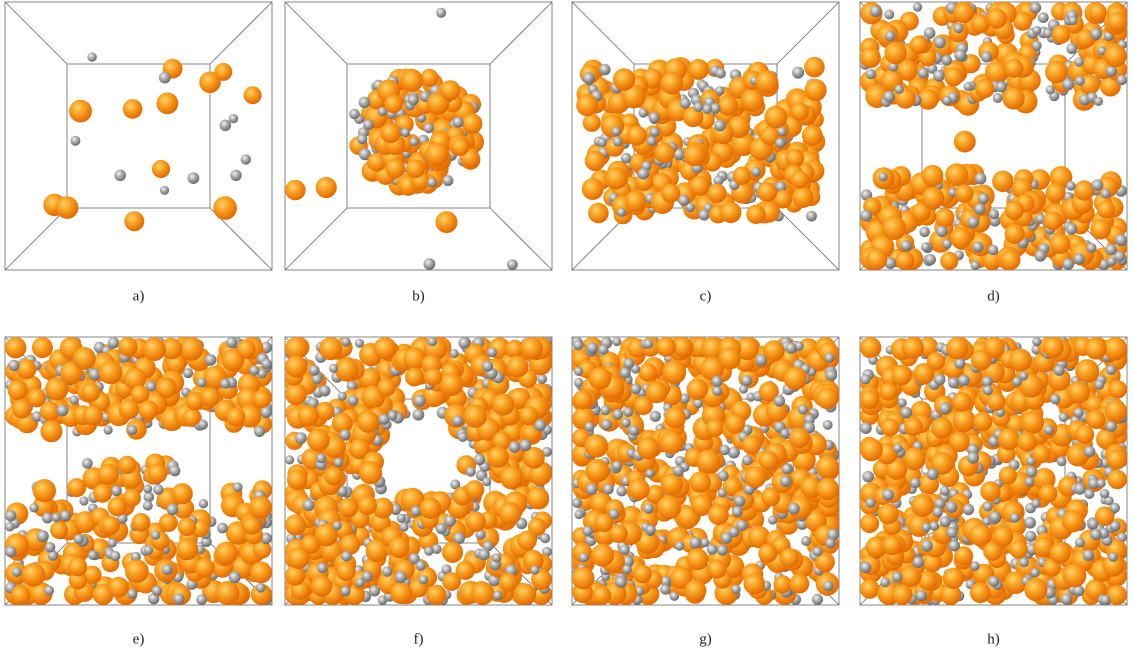 The width and height of the screenshot is (1133, 661). I want to click on atoms, so click(701, 140).